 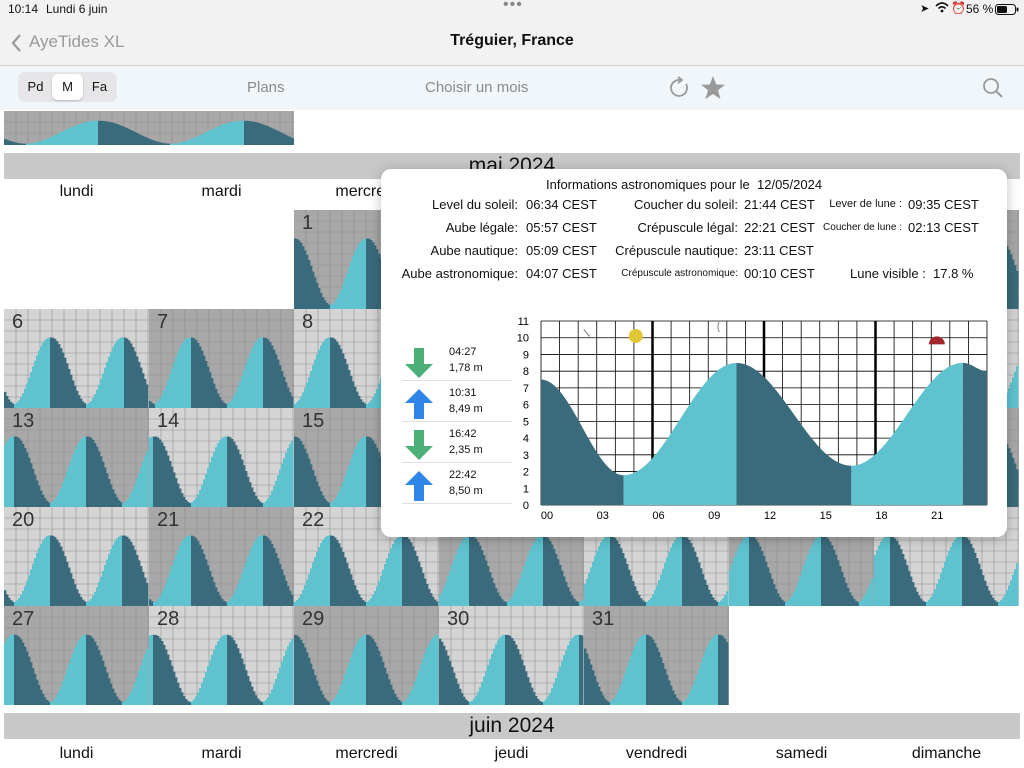 What do you see at coordinates (526, 439) in the screenshot?
I see `y-tick-label: 4` at bounding box center [526, 439].